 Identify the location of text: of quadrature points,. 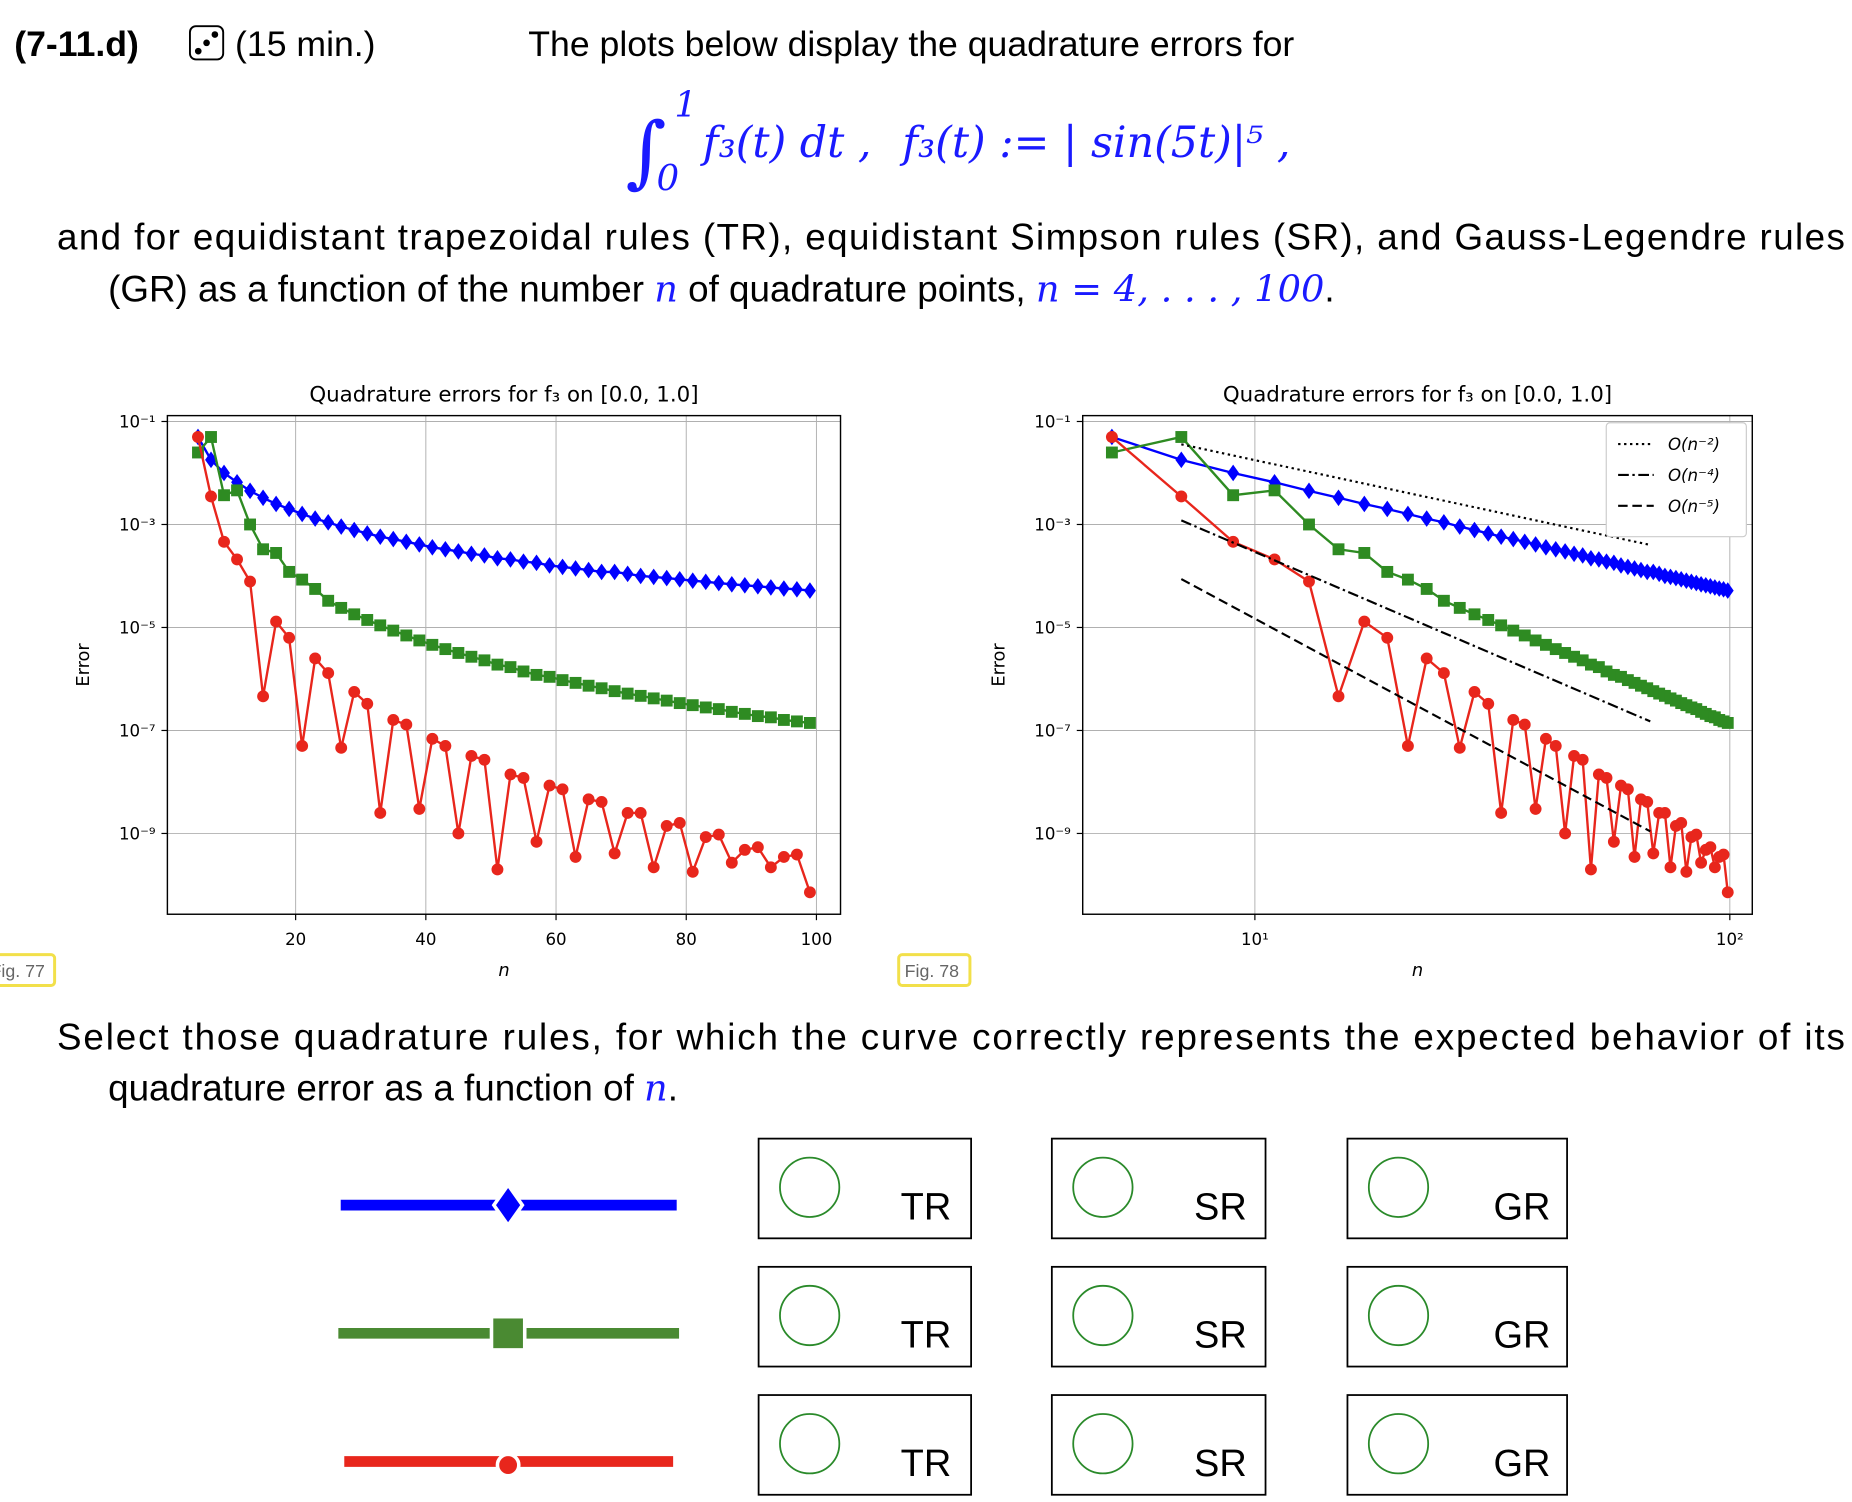
(857, 289).